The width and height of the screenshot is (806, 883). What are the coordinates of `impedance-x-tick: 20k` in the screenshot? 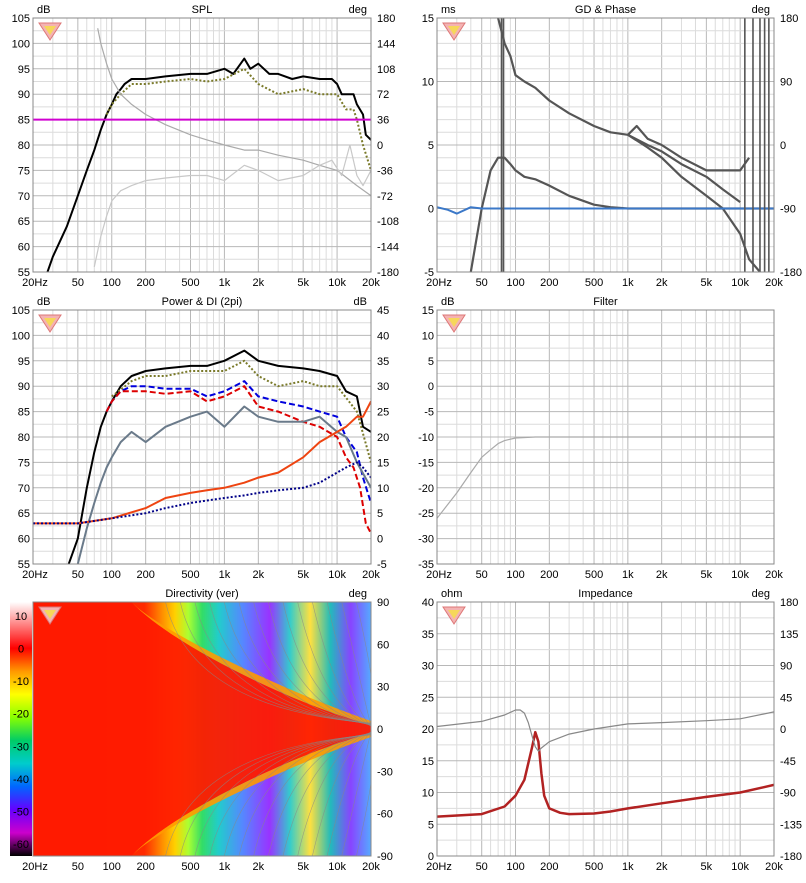 It's located at (774, 867).